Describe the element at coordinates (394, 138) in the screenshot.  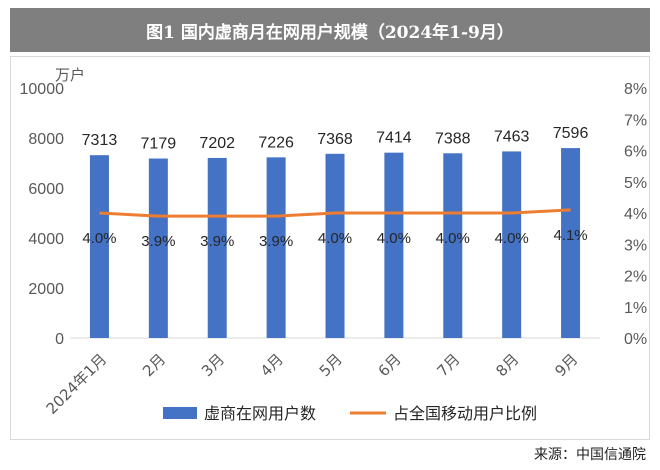
I see `bar-value-label: 7414` at that location.